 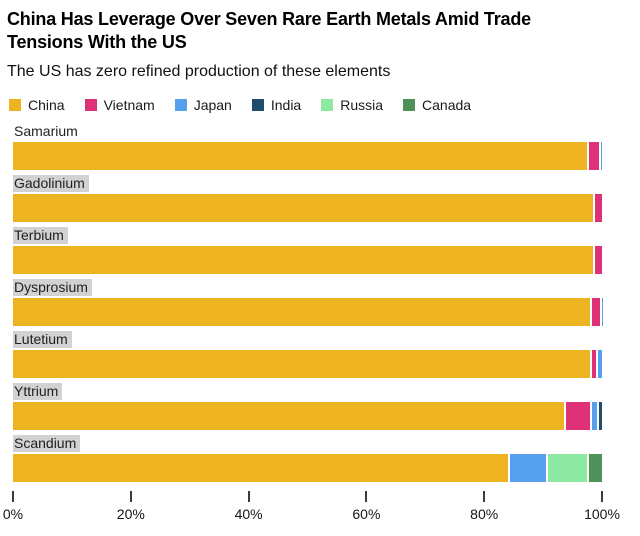 I want to click on legend-item-japan: Japan, so click(x=203, y=105).